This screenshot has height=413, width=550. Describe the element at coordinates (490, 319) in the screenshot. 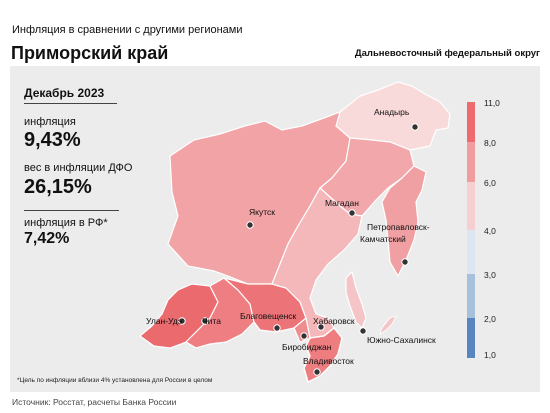

I see `legend-tick-5: 2,0` at that location.